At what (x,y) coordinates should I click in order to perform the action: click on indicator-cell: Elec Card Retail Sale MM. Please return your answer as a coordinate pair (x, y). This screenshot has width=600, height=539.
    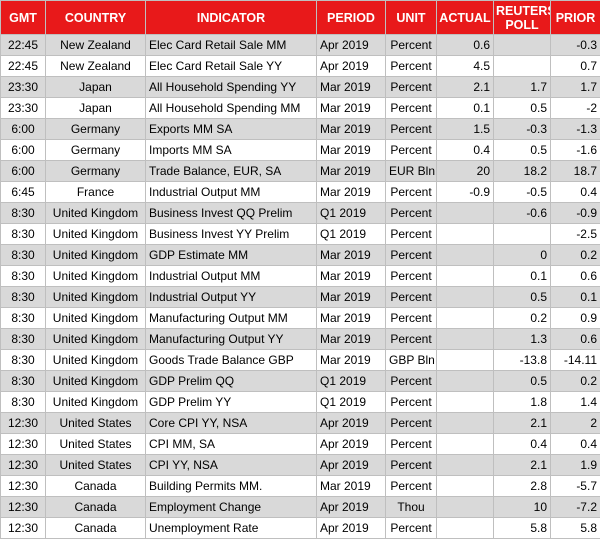
    Looking at the image, I should click on (231, 45).